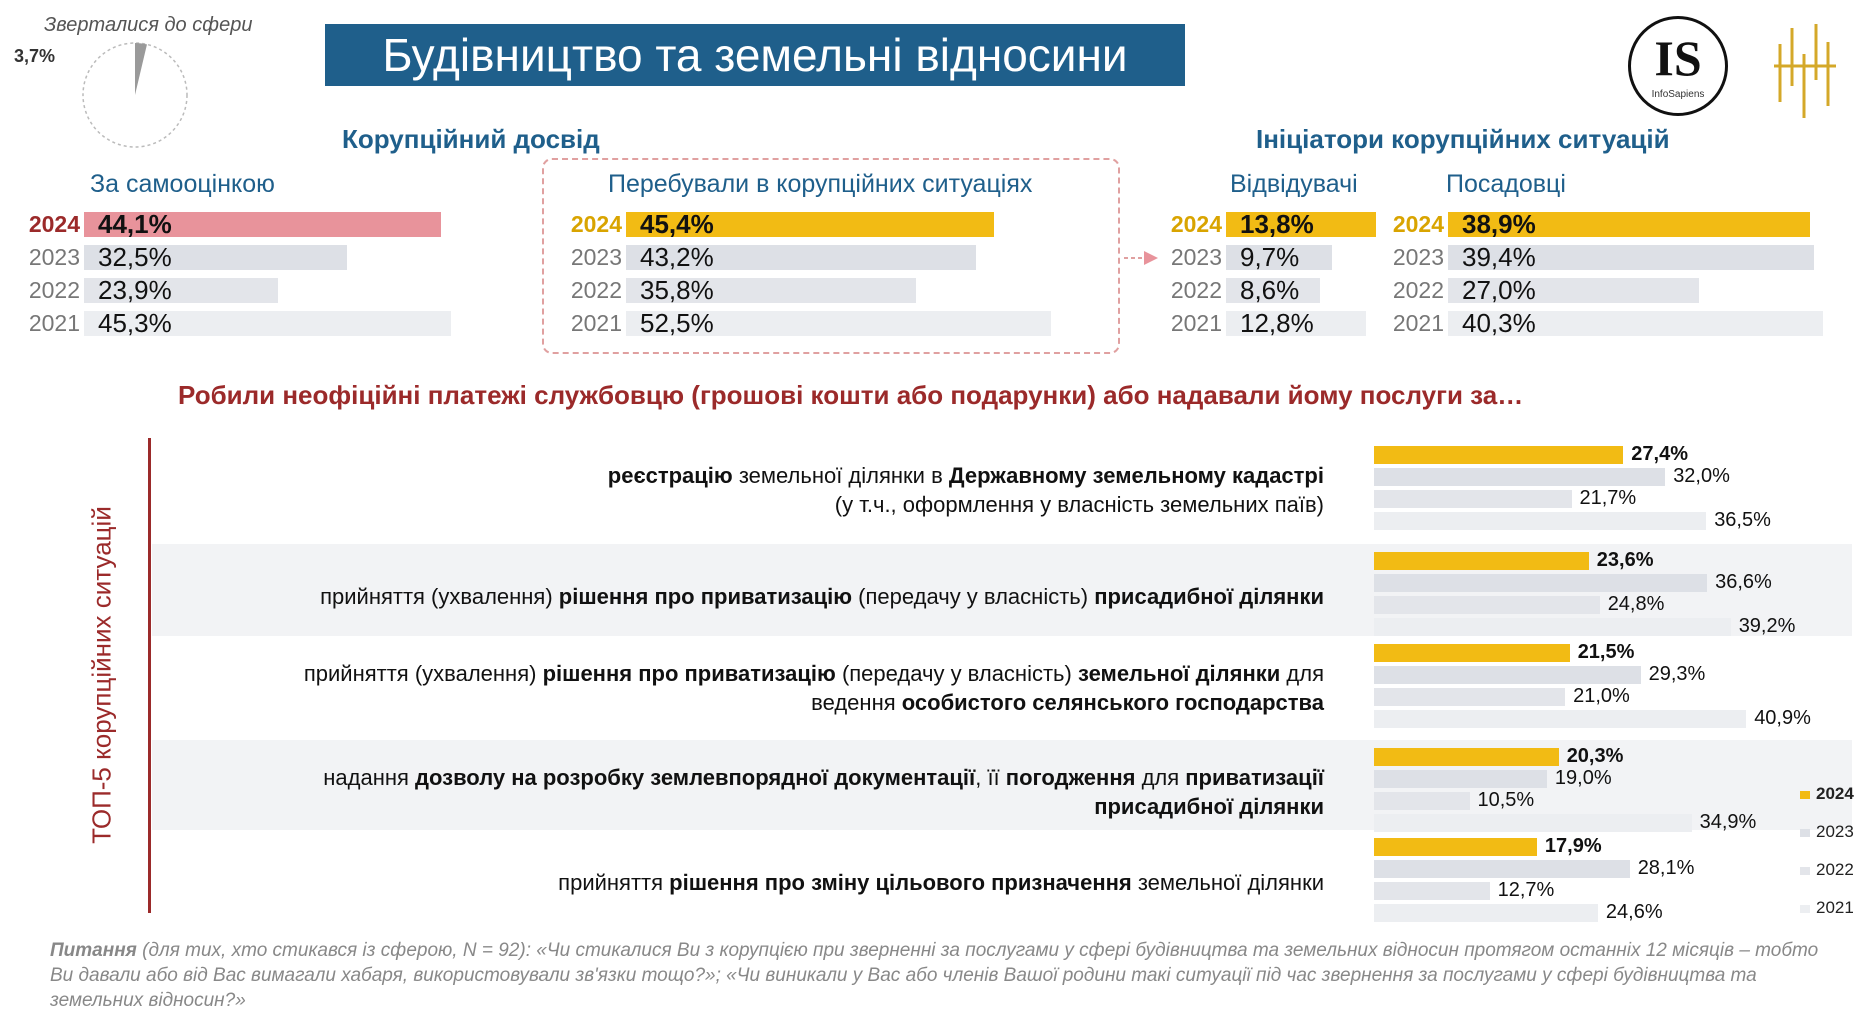 This screenshot has height=1013, width=1866. Describe the element at coordinates (823, 806) in the screenshot. I see `situation-3-line-1: присадибної ділянки` at that location.